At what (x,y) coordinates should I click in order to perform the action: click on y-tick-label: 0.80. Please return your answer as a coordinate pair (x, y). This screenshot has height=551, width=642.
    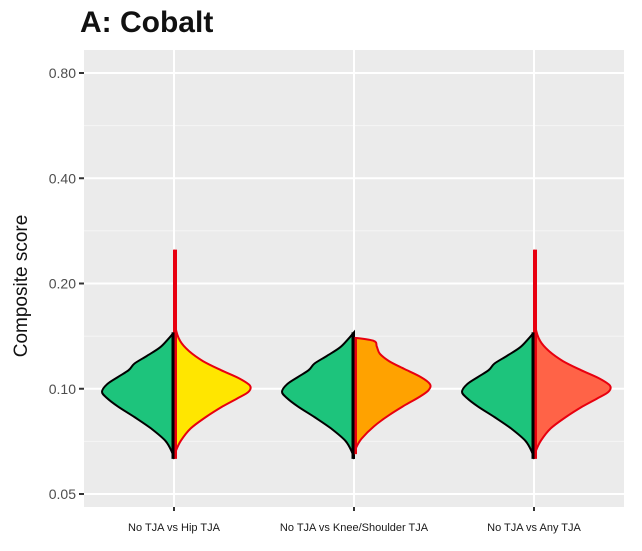
    Looking at the image, I should click on (62, 73).